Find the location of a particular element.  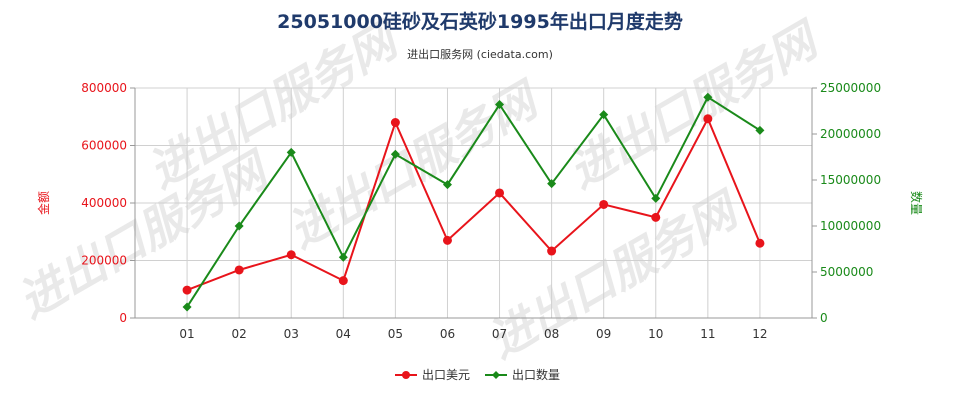

left-tick-label: 800000 is located at coordinates (104, 88).